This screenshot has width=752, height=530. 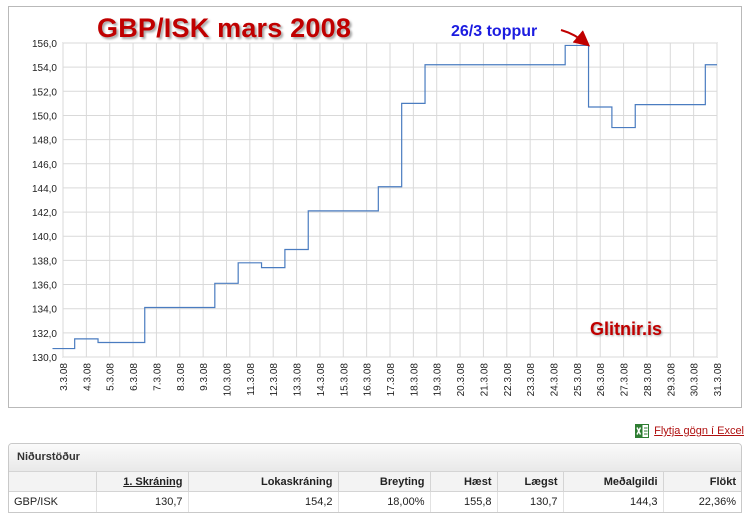 I want to click on excel-icon, so click(x=642, y=431).